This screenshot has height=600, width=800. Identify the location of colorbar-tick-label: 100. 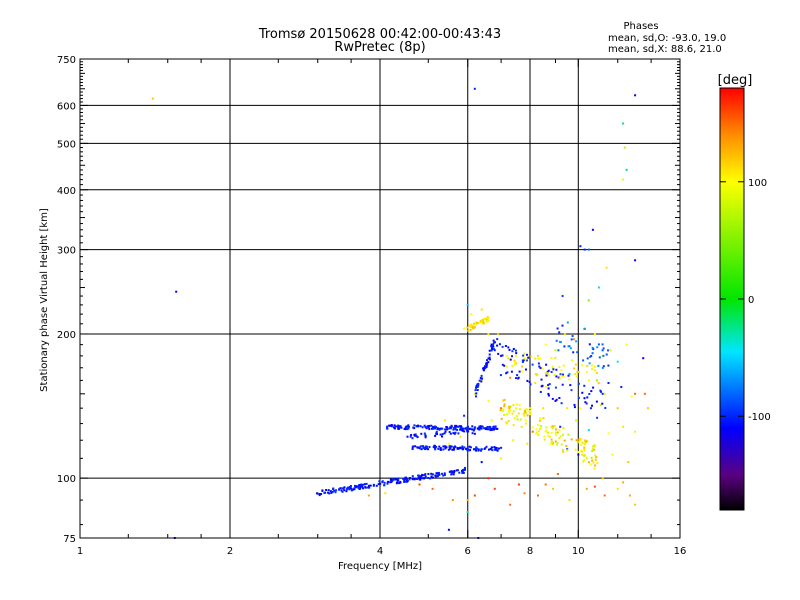
(757, 183).